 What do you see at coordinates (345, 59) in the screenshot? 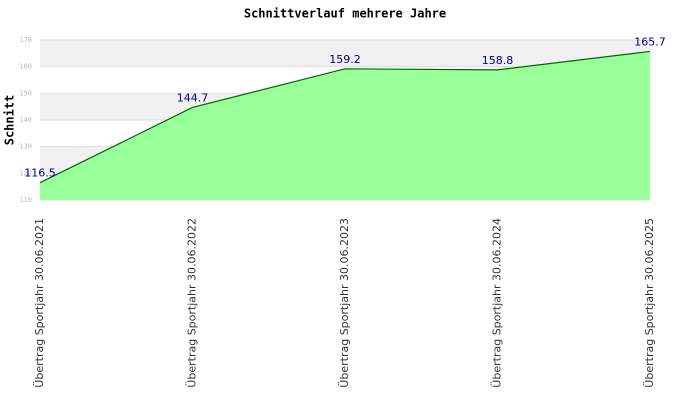
I see `data-label: 159.2` at bounding box center [345, 59].